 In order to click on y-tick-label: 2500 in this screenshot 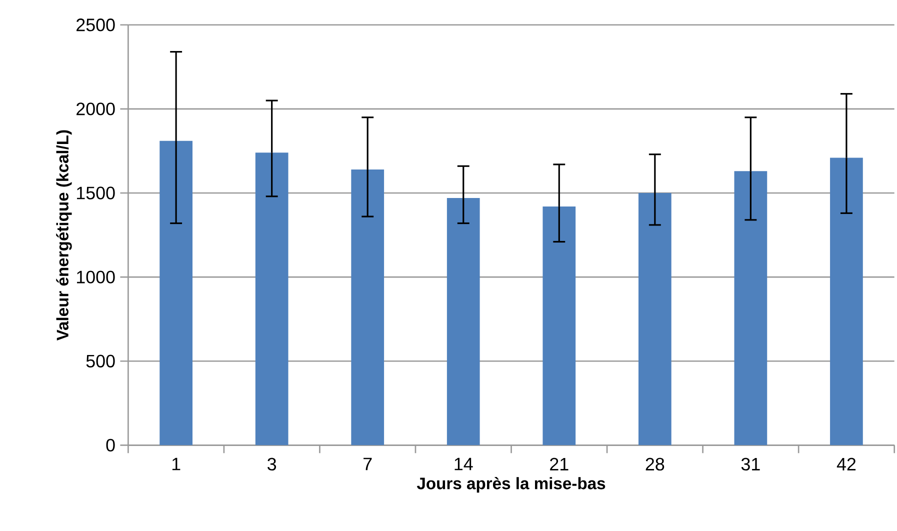, I will do `click(95, 25)`.